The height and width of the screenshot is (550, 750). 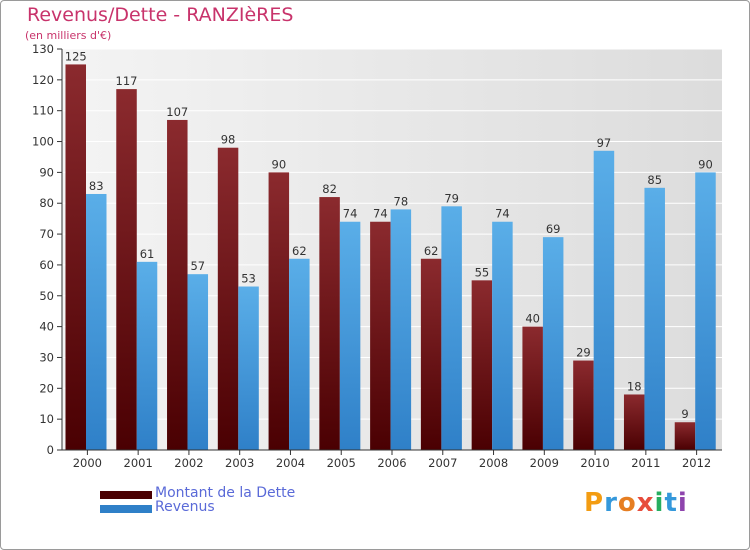 I want to click on x-tick-label: 2012, so click(x=696, y=463).